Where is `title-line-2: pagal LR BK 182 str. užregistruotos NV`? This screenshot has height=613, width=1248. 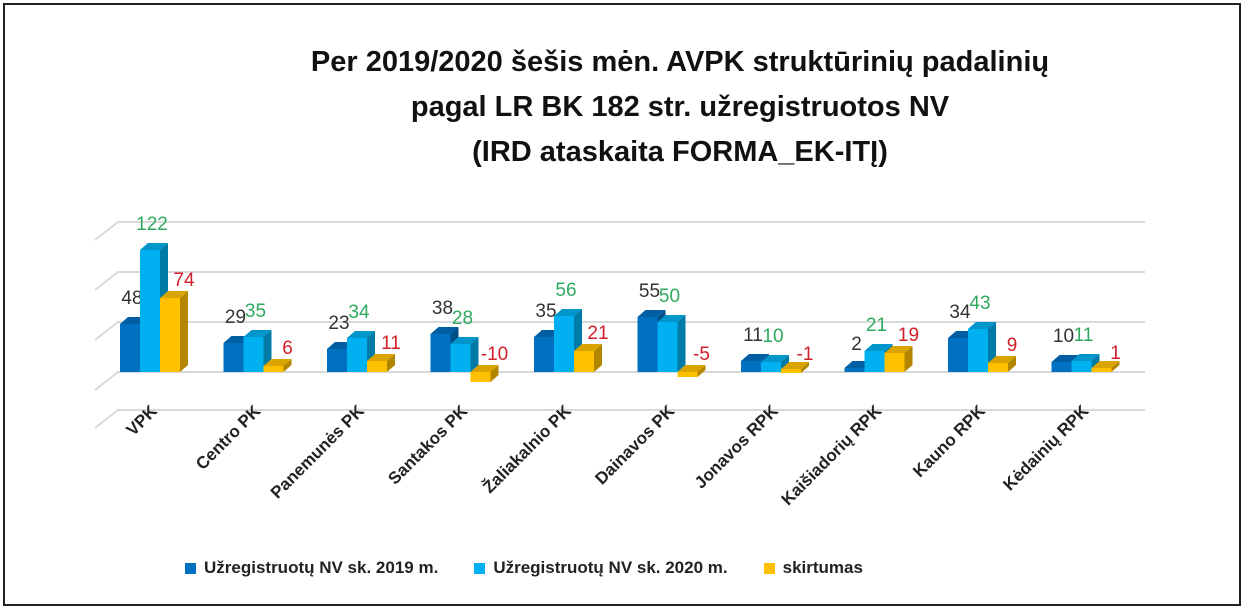 title-line-2: pagal LR BK 182 str. užregistruotos NV is located at coordinates (680, 107).